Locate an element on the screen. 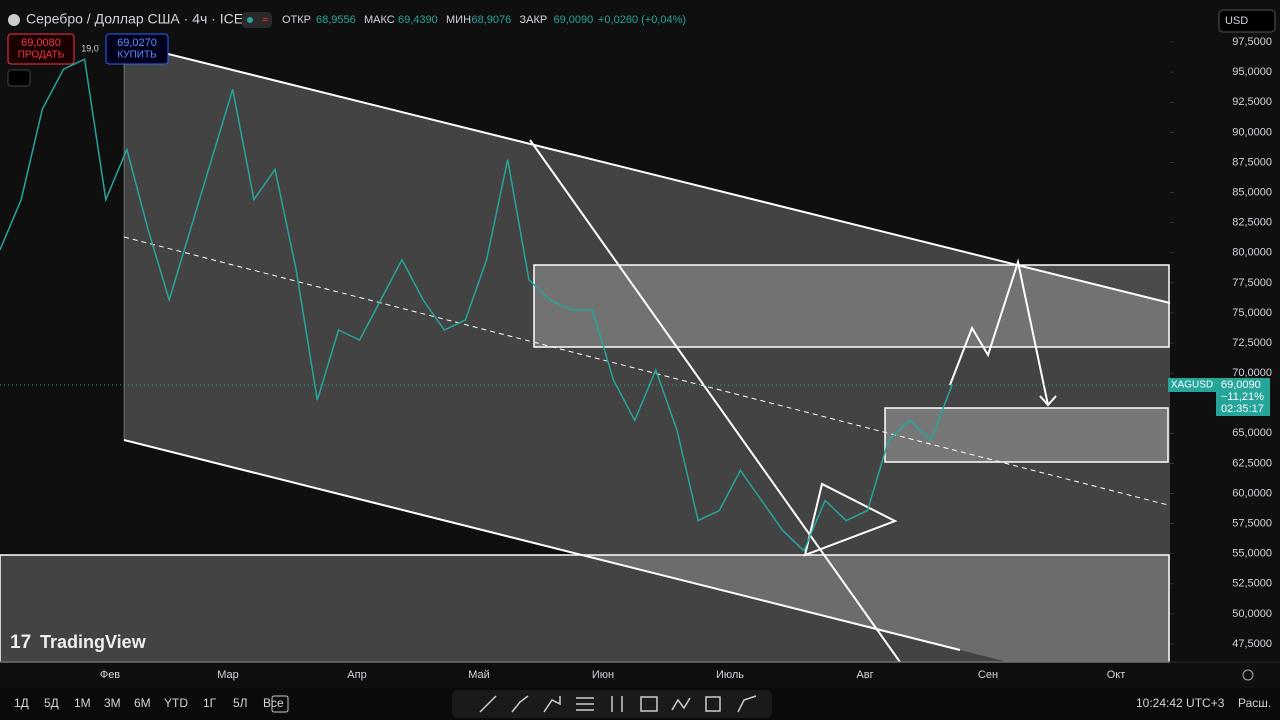  price-tag-change: −11,21% is located at coordinates (1242, 397).